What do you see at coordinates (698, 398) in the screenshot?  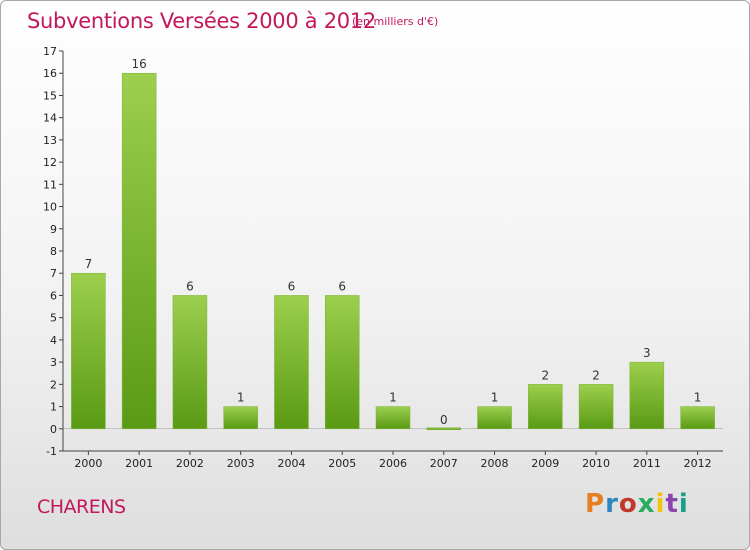 I see `value-label-2012: 1` at bounding box center [698, 398].